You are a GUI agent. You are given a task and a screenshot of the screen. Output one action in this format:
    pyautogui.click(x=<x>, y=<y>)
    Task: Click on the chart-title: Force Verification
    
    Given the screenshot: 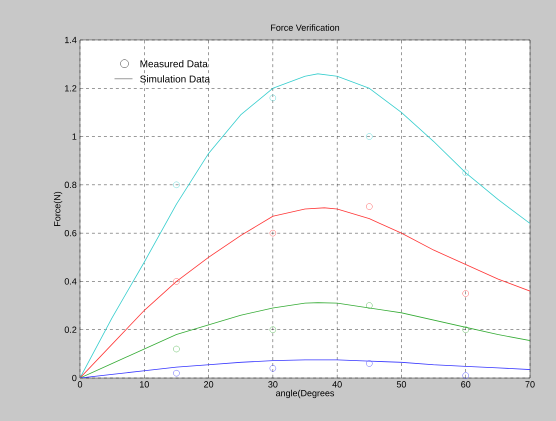 What is the action you would take?
    pyautogui.click(x=305, y=27)
    